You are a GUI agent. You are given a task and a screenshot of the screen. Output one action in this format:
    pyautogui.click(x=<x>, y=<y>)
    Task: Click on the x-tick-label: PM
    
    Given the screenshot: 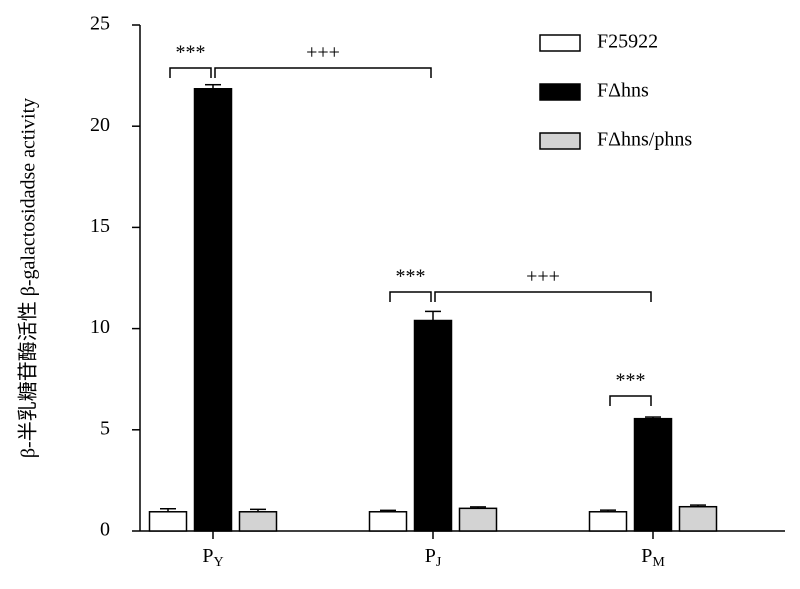 What is the action you would take?
    pyautogui.click(x=653, y=558)
    